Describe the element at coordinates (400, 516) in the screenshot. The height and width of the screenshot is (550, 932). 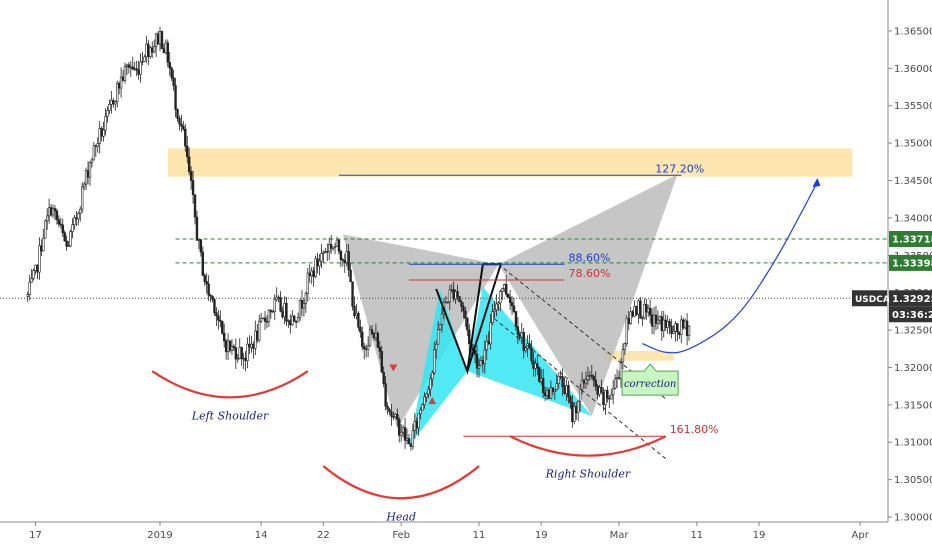
I see `shoulder-label-1: Head` at that location.